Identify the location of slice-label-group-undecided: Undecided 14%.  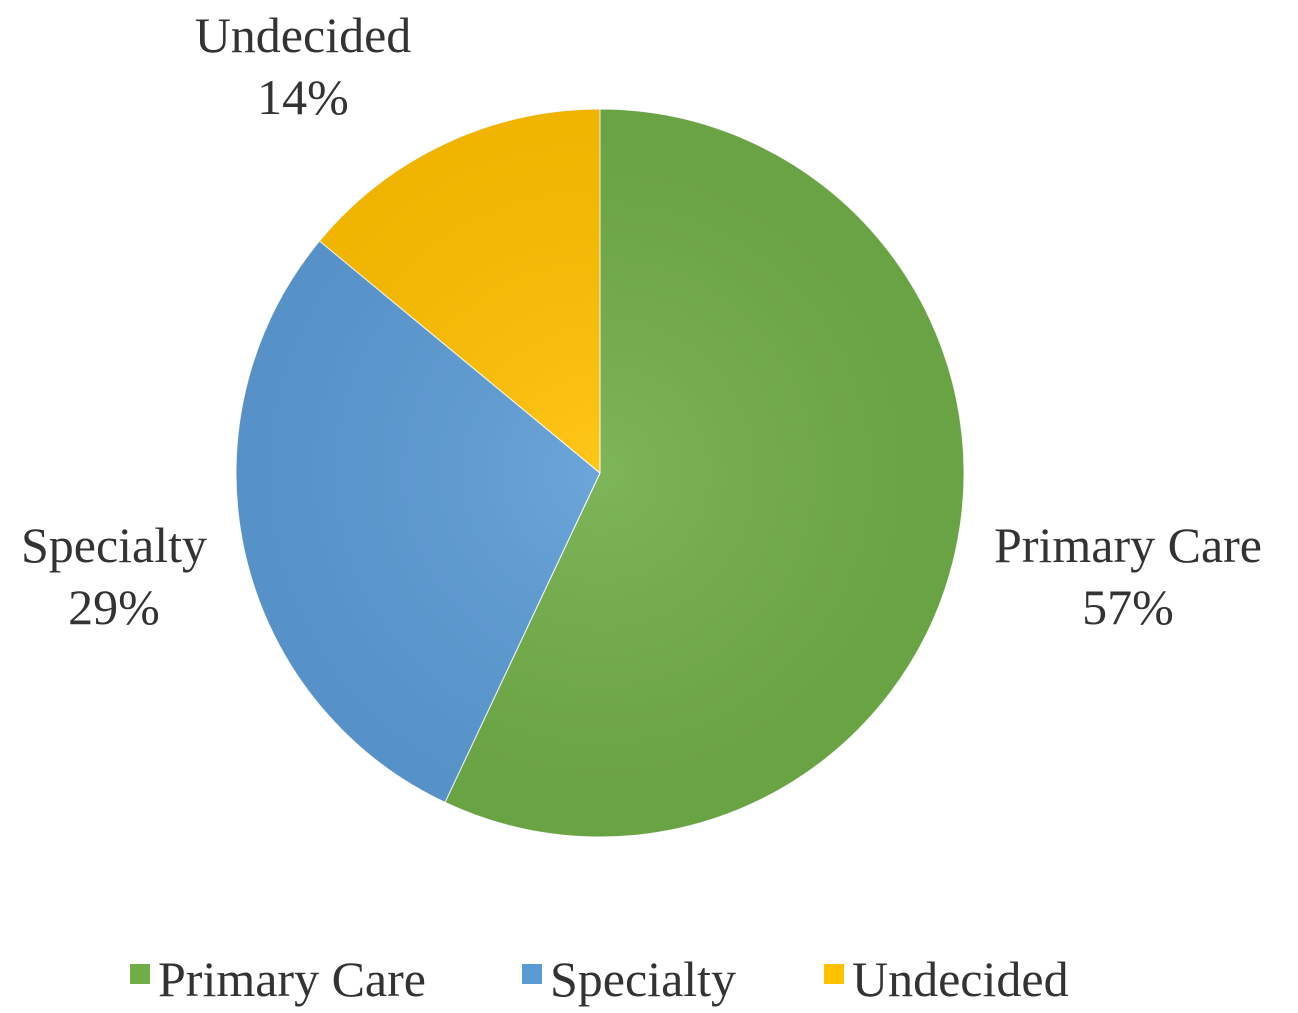
(303, 66).